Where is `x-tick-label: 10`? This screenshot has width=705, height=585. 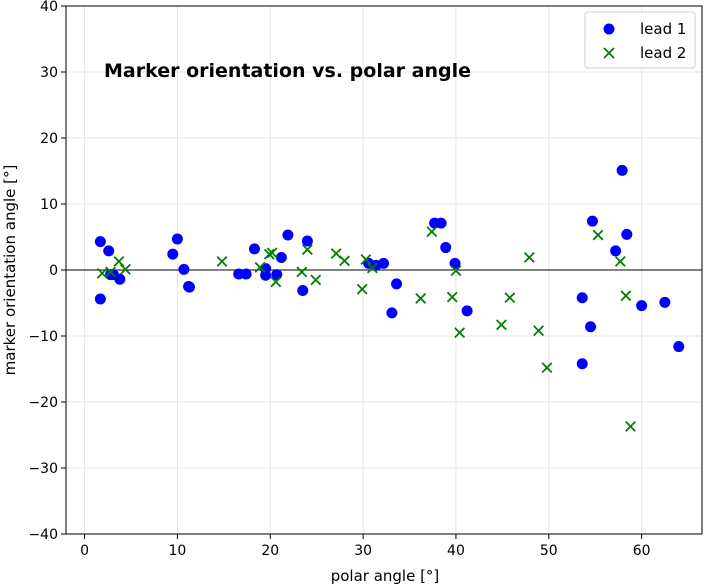
x-tick-label: 10 is located at coordinates (178, 551).